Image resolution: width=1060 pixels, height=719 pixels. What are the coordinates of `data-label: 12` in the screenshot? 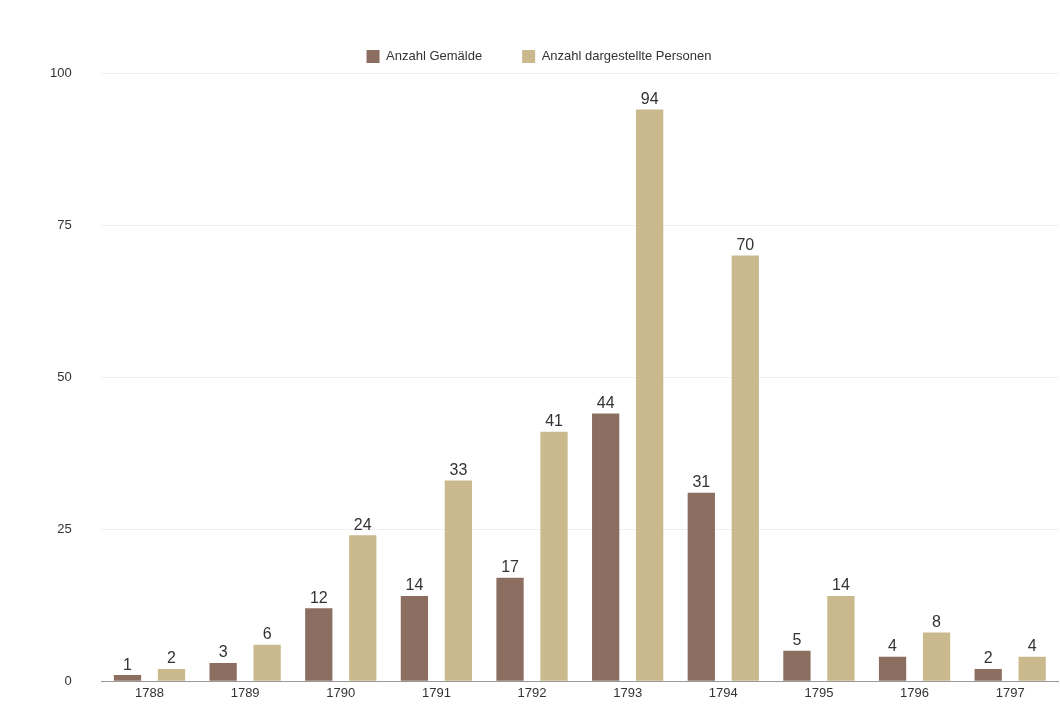 It's located at (318, 597).